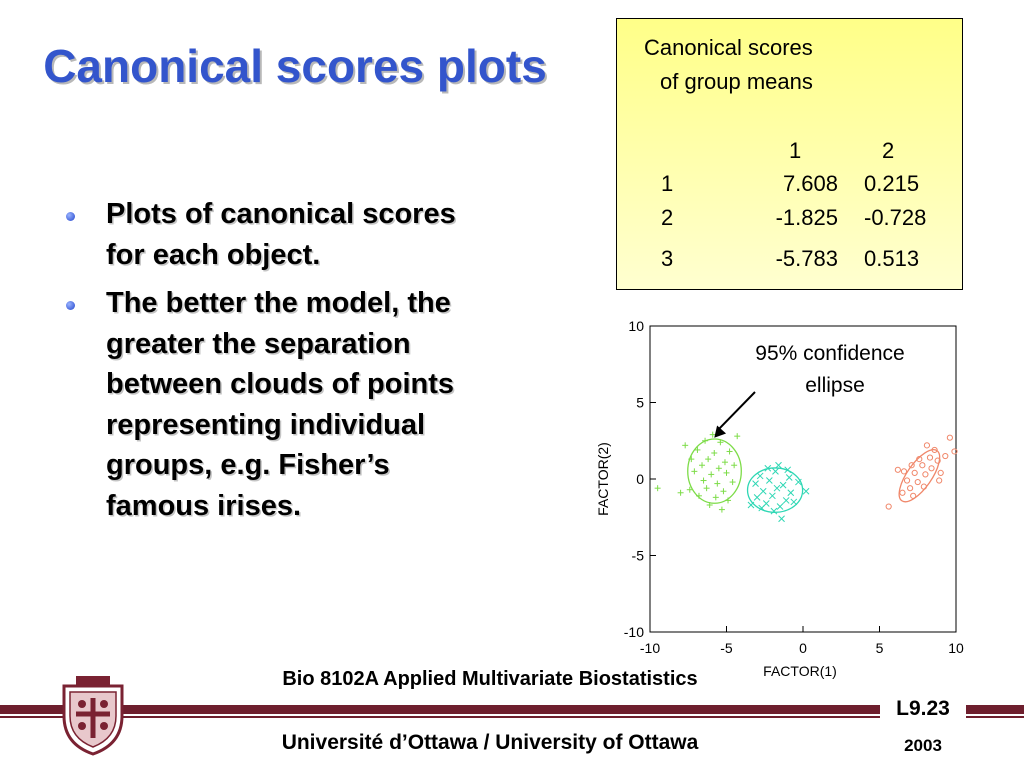 This screenshot has width=1024, height=768. I want to click on y-tick-label: 5, so click(640, 403).